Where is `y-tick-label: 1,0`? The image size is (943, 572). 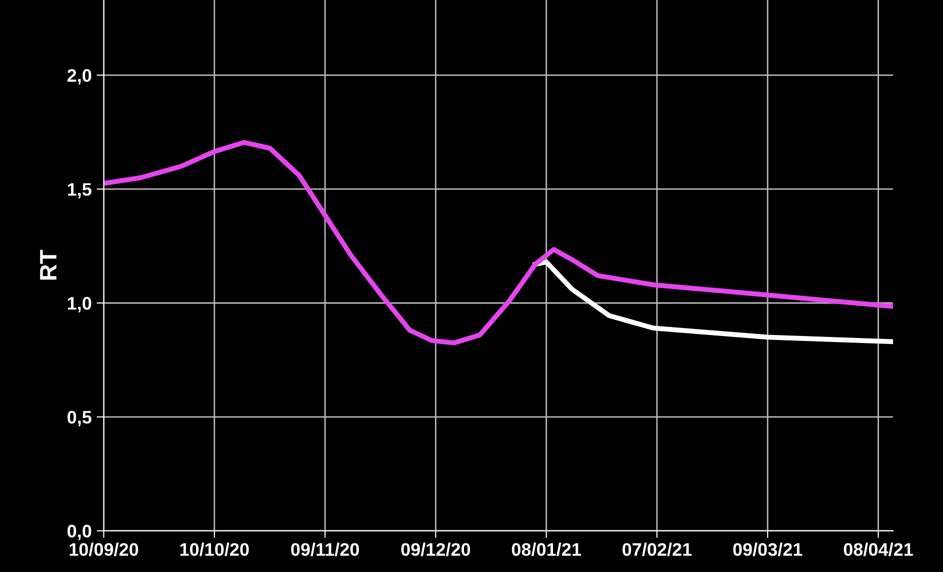 y-tick-label: 1,0 is located at coordinates (80, 304).